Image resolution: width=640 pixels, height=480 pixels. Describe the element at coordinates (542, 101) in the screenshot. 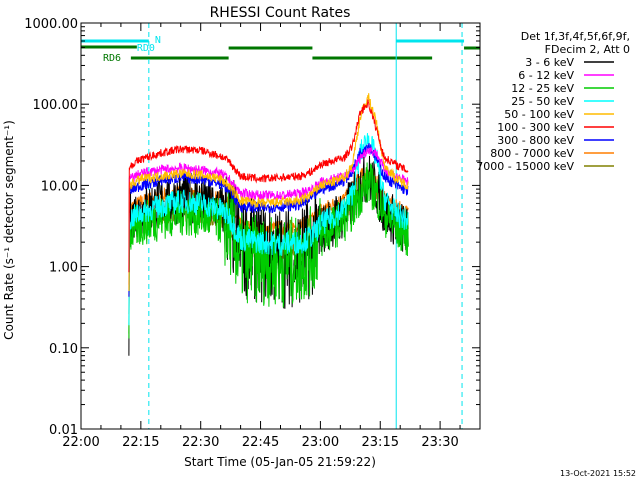

I see `legend-label: 25 - 50 keV` at that location.